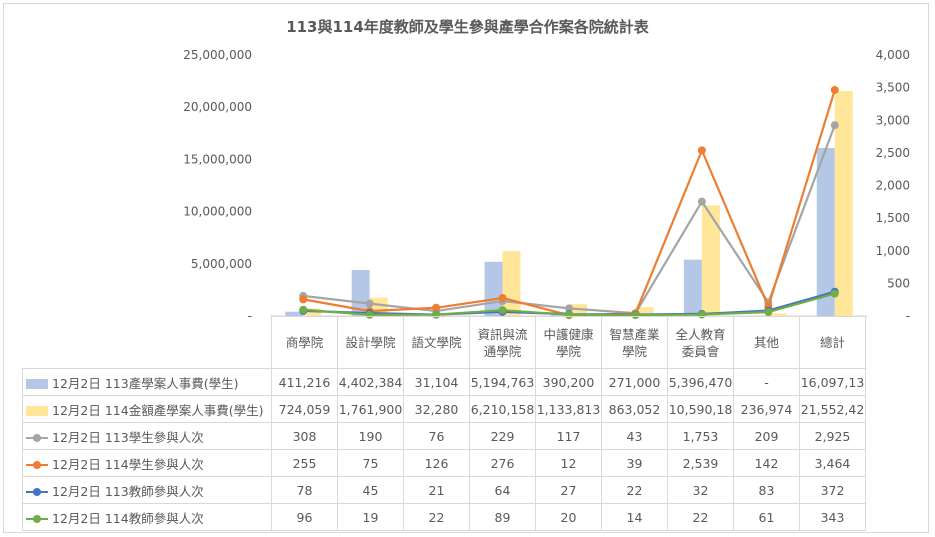 This screenshot has height=537, width=935. I want to click on legend-entry: 12月2日 113教師參與人次, so click(147, 490).